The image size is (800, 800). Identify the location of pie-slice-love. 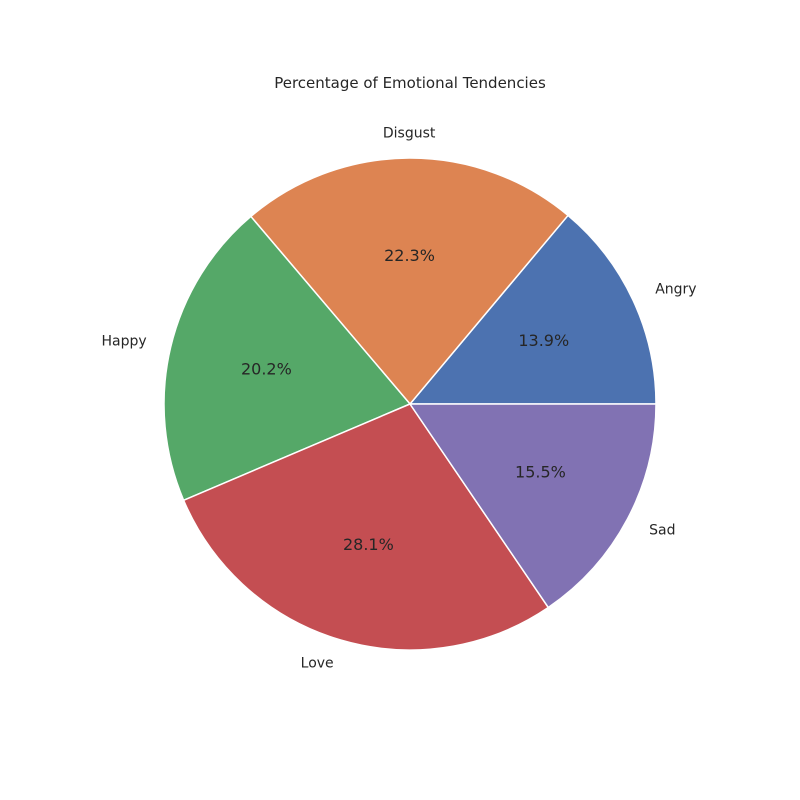
(366, 527).